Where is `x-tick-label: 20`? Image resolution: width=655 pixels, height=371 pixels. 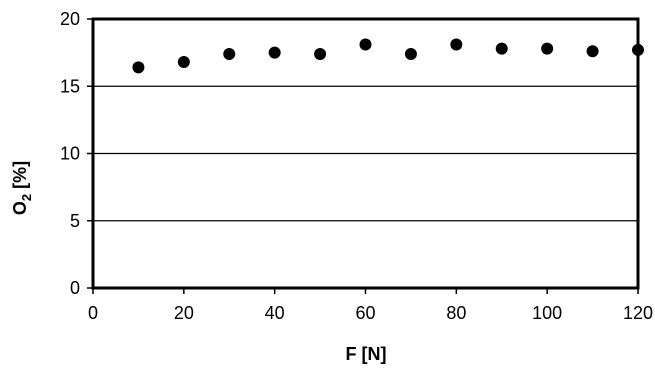 x-tick-label: 20 is located at coordinates (184, 313).